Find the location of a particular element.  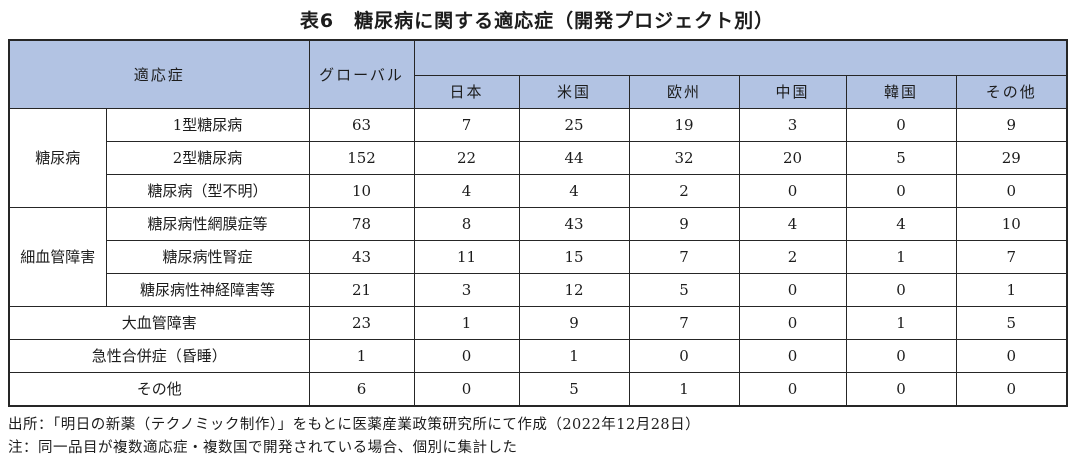

table-row: 大血管障害 23 1 9 7 0 1 5 is located at coordinates (538, 323).